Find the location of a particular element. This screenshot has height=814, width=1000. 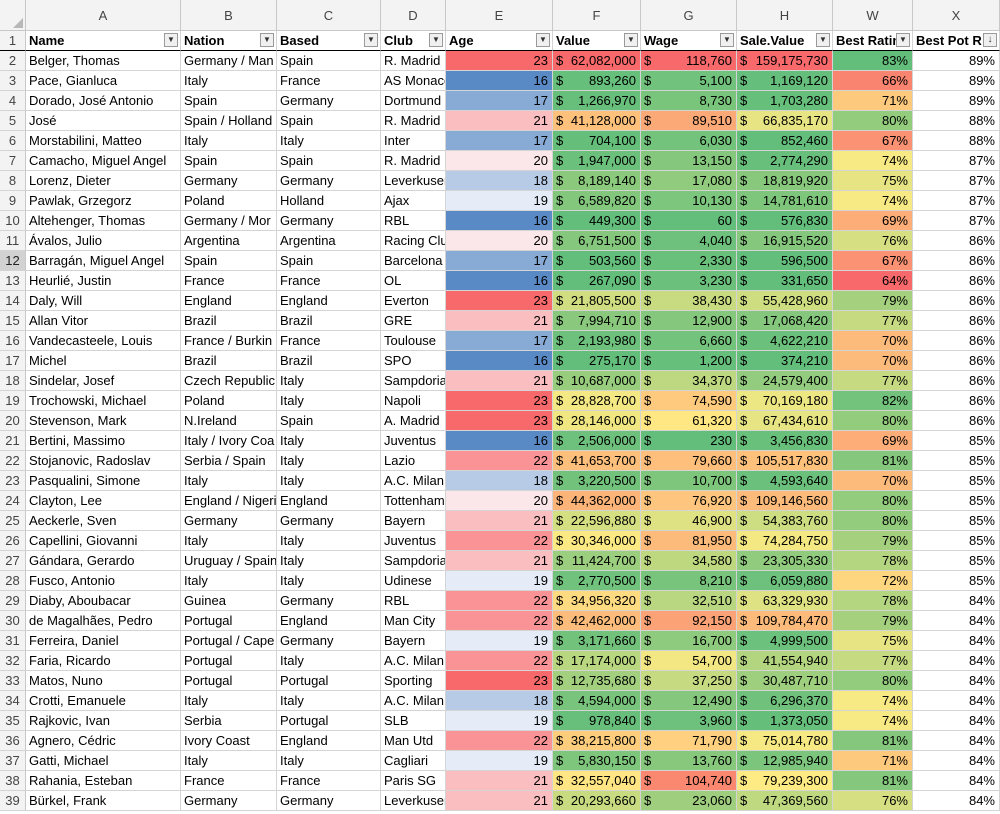

cell-age: 21 is located at coordinates (499, 381).